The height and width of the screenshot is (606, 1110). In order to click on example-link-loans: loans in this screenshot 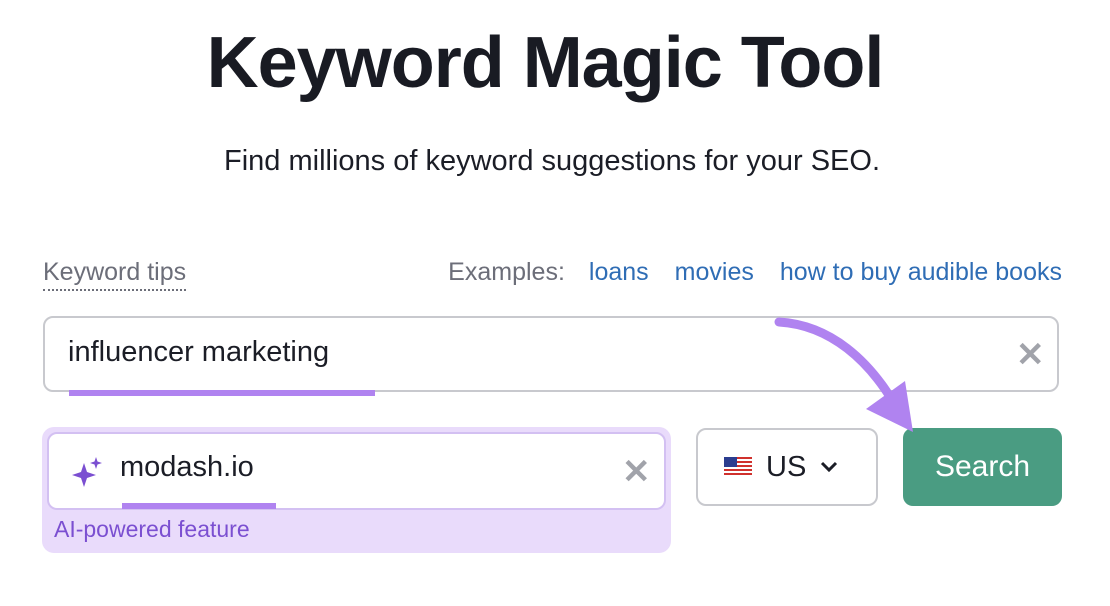, I will do `click(618, 272)`.